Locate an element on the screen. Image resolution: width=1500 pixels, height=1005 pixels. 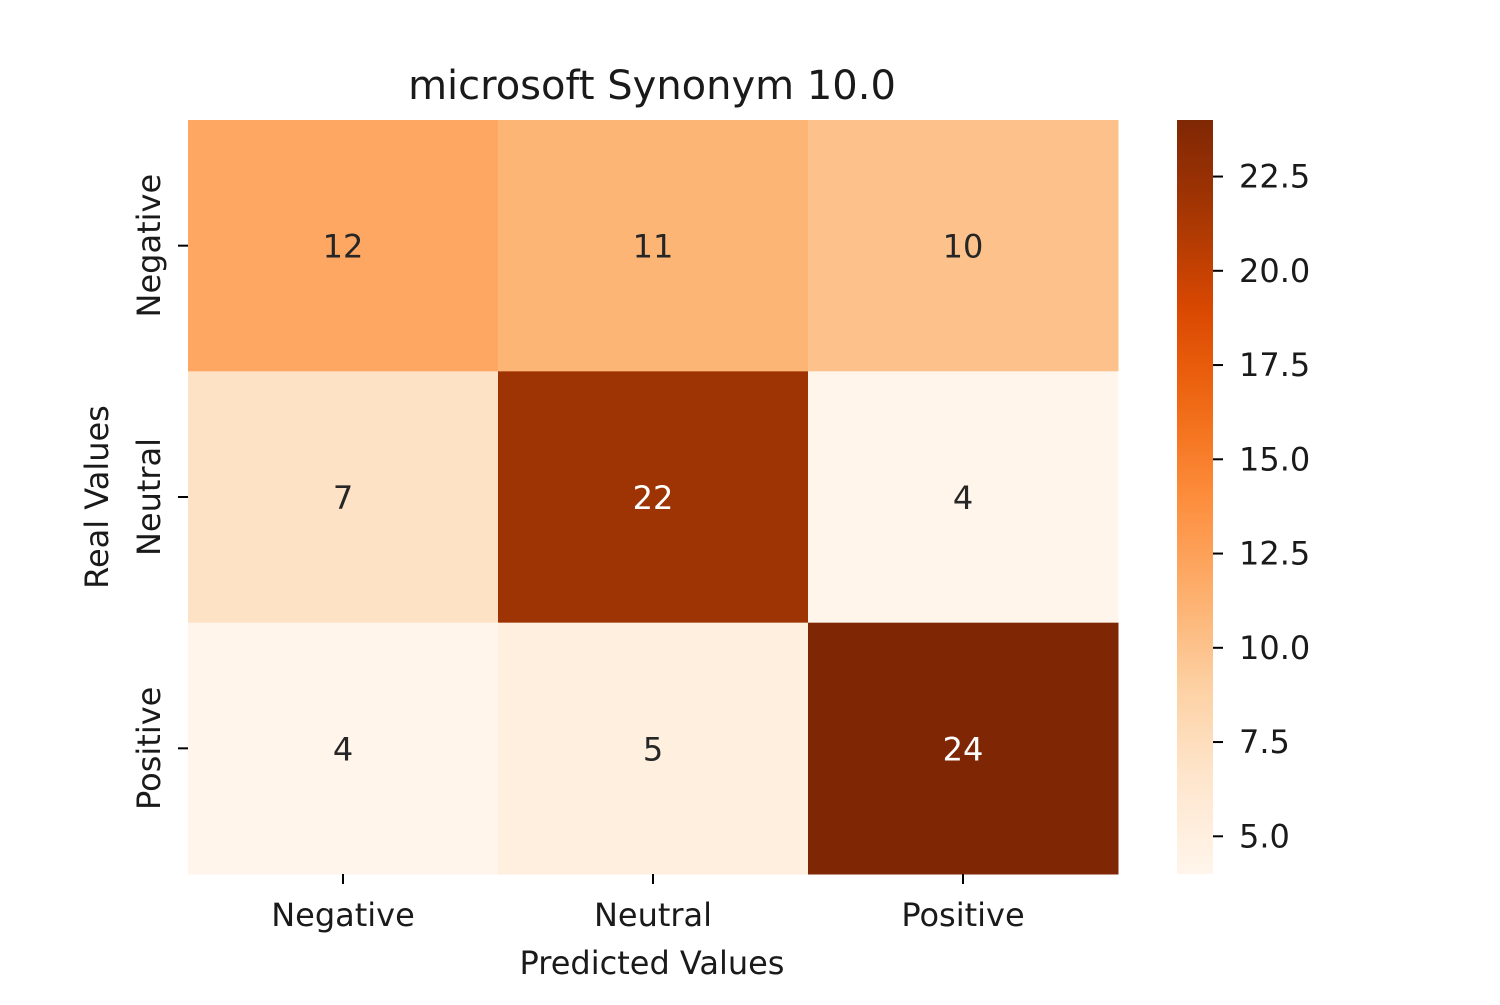
cell-annotation: 12 is located at coordinates (343, 247).